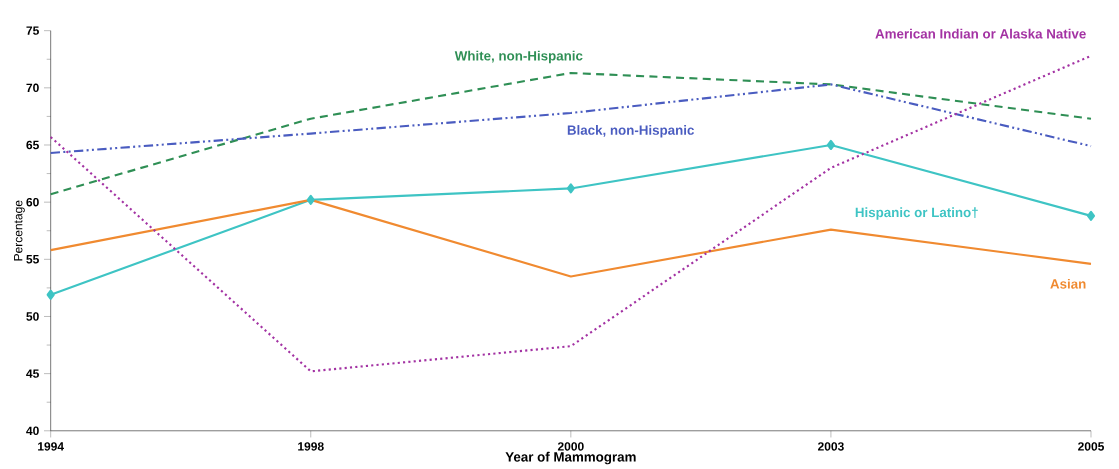 The width and height of the screenshot is (1119, 469). What do you see at coordinates (51, 446) in the screenshot?
I see `x-tick-label: 1994` at bounding box center [51, 446].